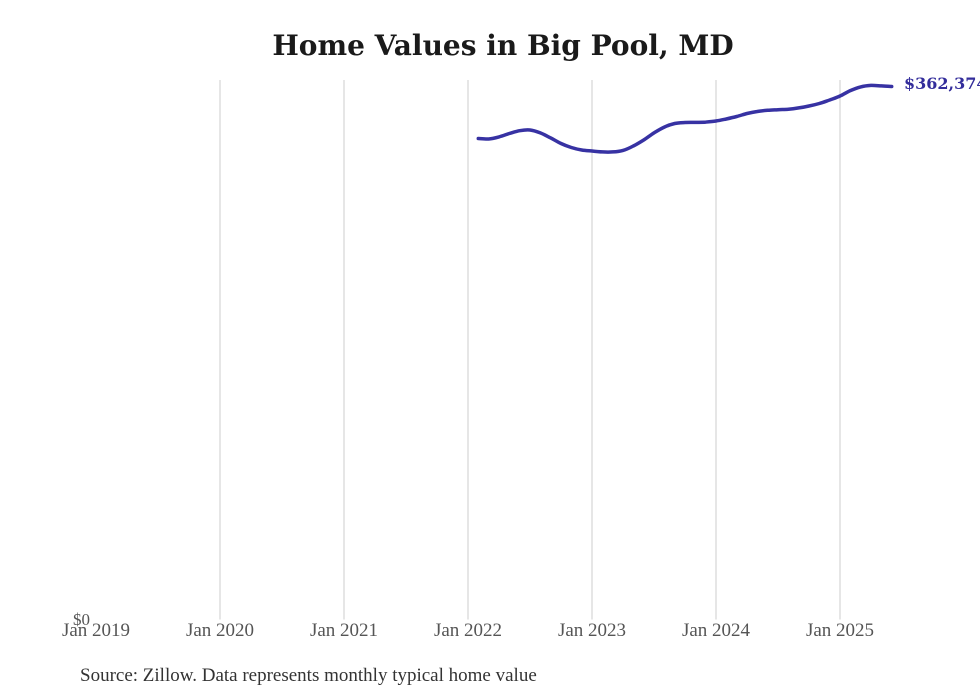 Image resolution: width=980 pixels, height=699 pixels. Describe the element at coordinates (81, 619) in the screenshot. I see `y-axis-zero-label: $0` at that location.